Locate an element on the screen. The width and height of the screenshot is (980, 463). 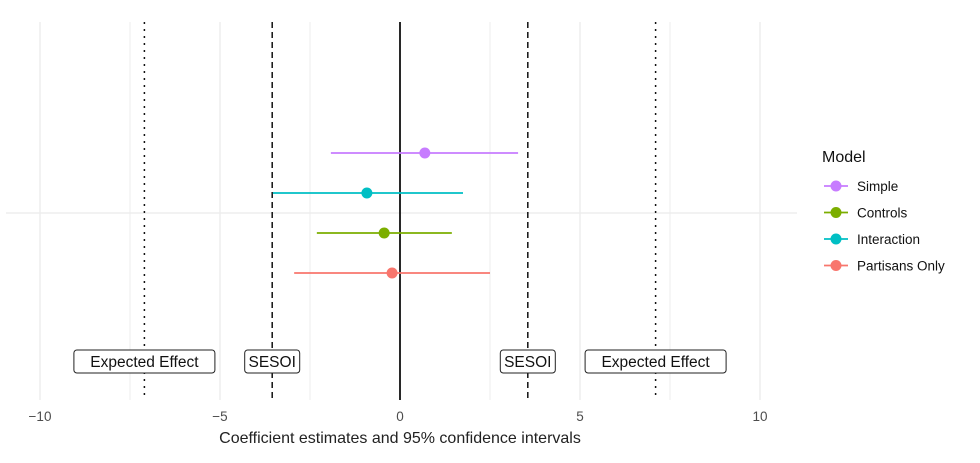
x-axis-ticks: −10 −5 0 5 10 is located at coordinates (398, 416).